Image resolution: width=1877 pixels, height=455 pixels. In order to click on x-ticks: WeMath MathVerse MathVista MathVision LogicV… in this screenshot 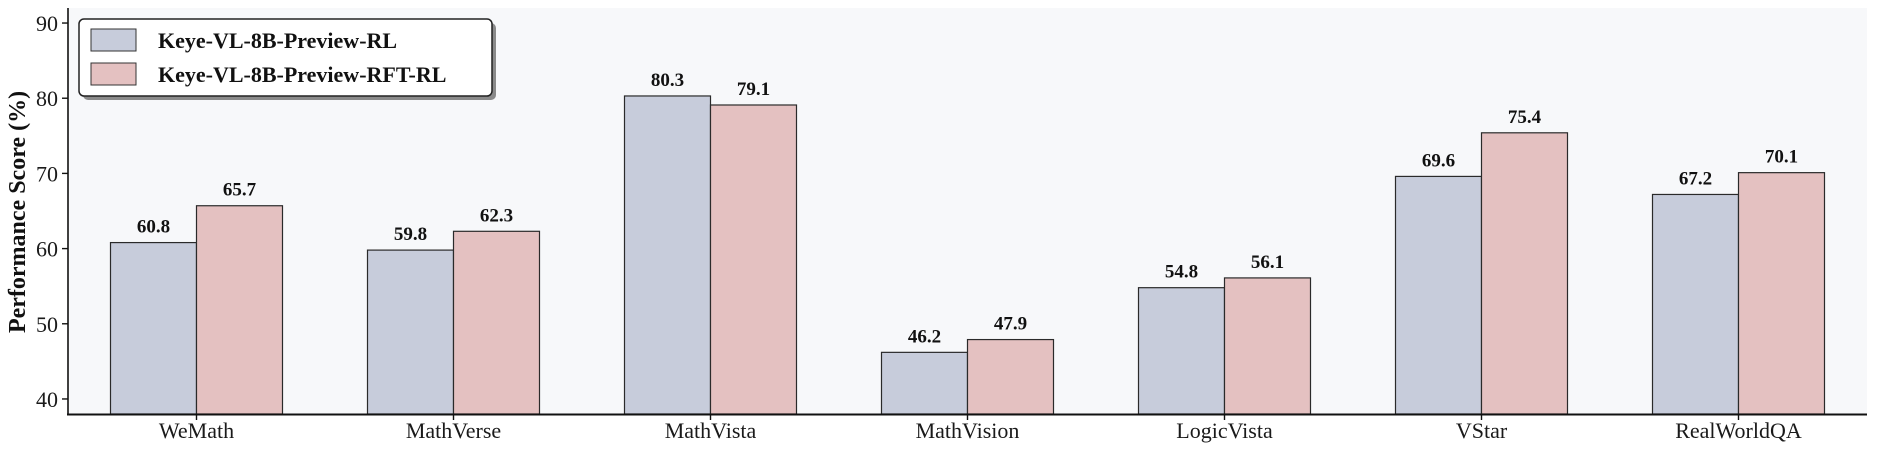, I will do `click(980, 428)`.